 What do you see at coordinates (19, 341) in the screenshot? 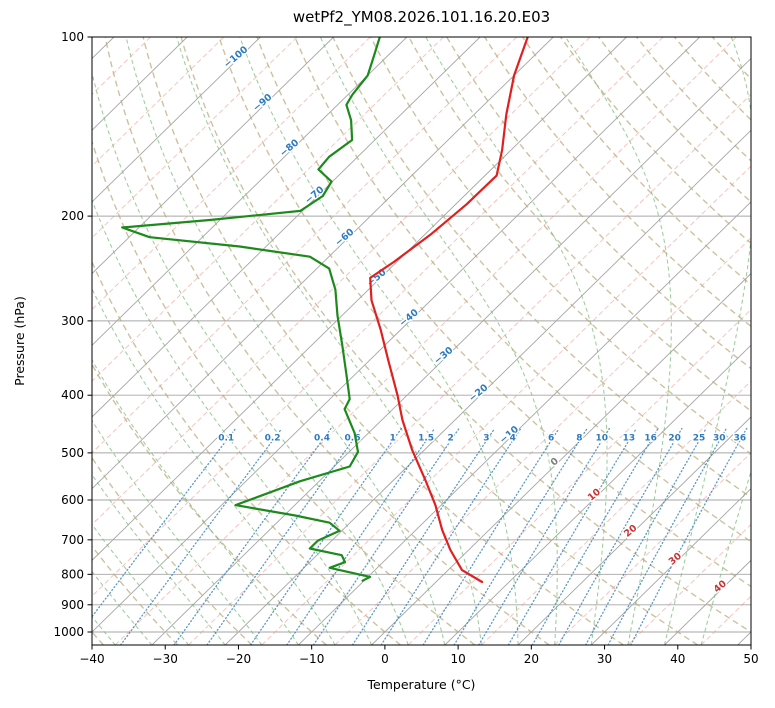
I see `y-axis-label: Pressure (hPa)` at bounding box center [19, 341].